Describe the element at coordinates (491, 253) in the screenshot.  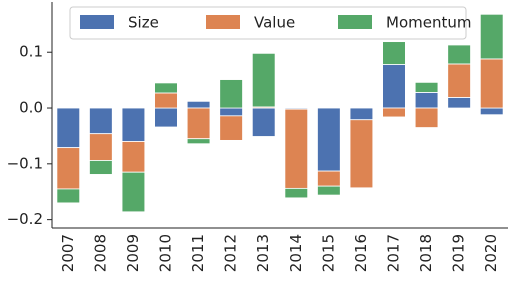
I see `x-tick-label: 2020` at that location.